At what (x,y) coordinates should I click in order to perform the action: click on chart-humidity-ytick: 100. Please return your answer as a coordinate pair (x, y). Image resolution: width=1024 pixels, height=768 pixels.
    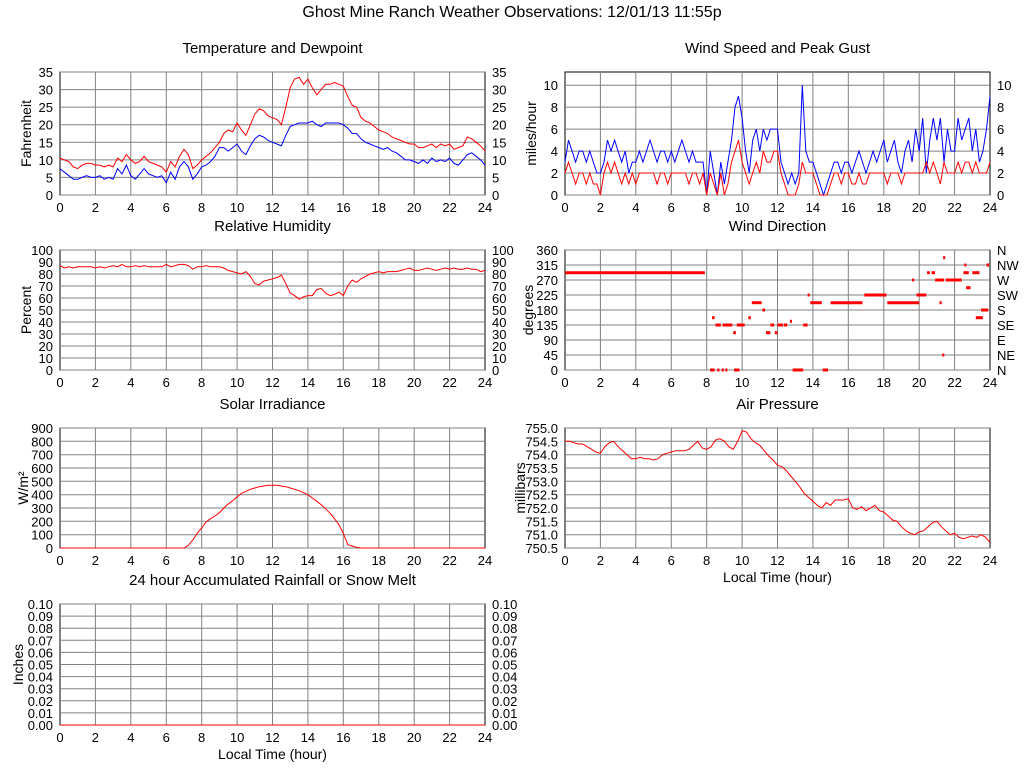
    Looking at the image, I should click on (42, 250).